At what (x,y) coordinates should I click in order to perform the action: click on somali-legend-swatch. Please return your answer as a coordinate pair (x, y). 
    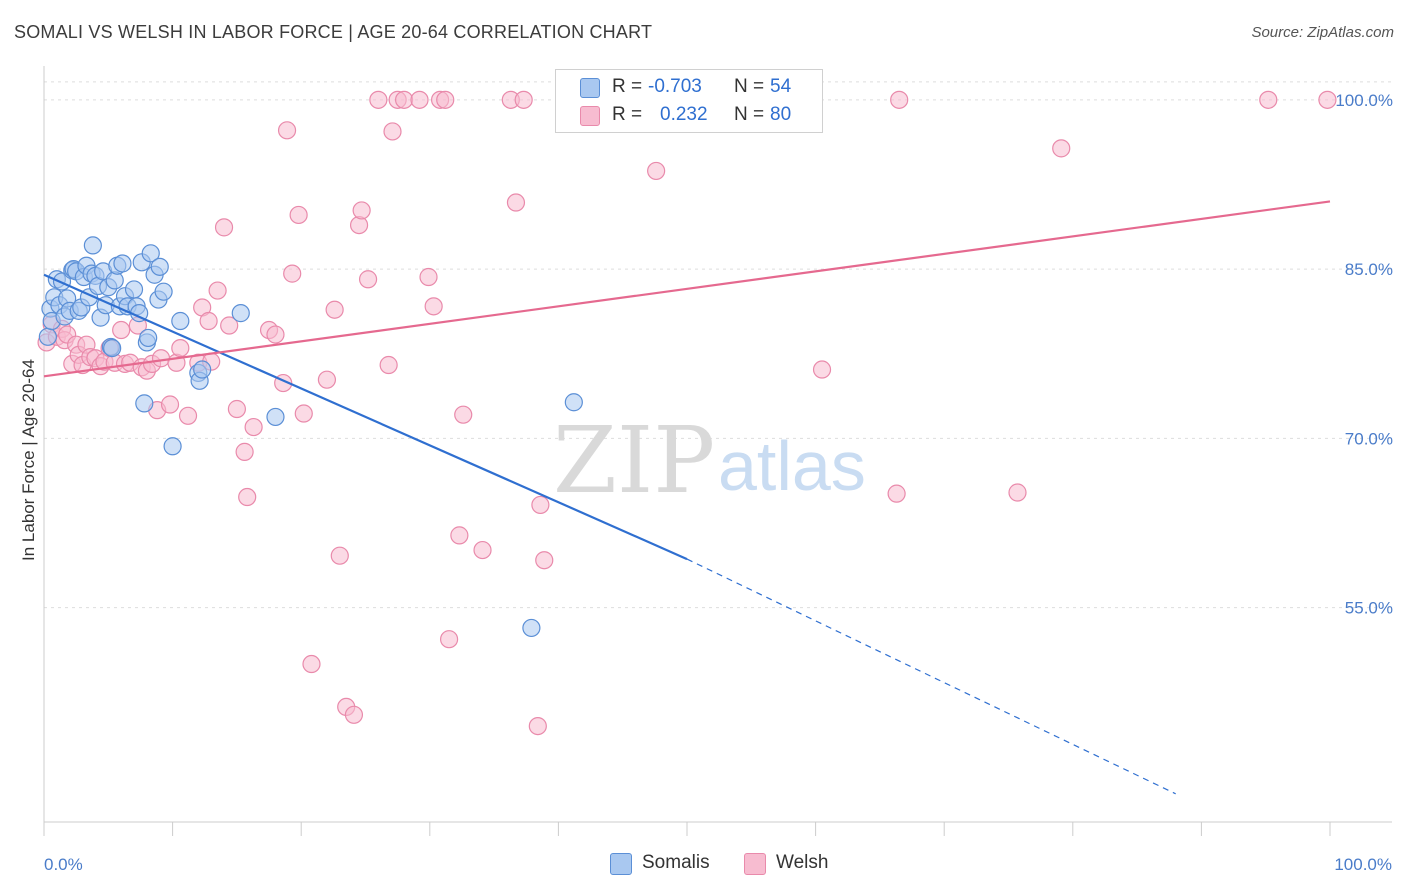
    Looking at the image, I should click on (621, 864).